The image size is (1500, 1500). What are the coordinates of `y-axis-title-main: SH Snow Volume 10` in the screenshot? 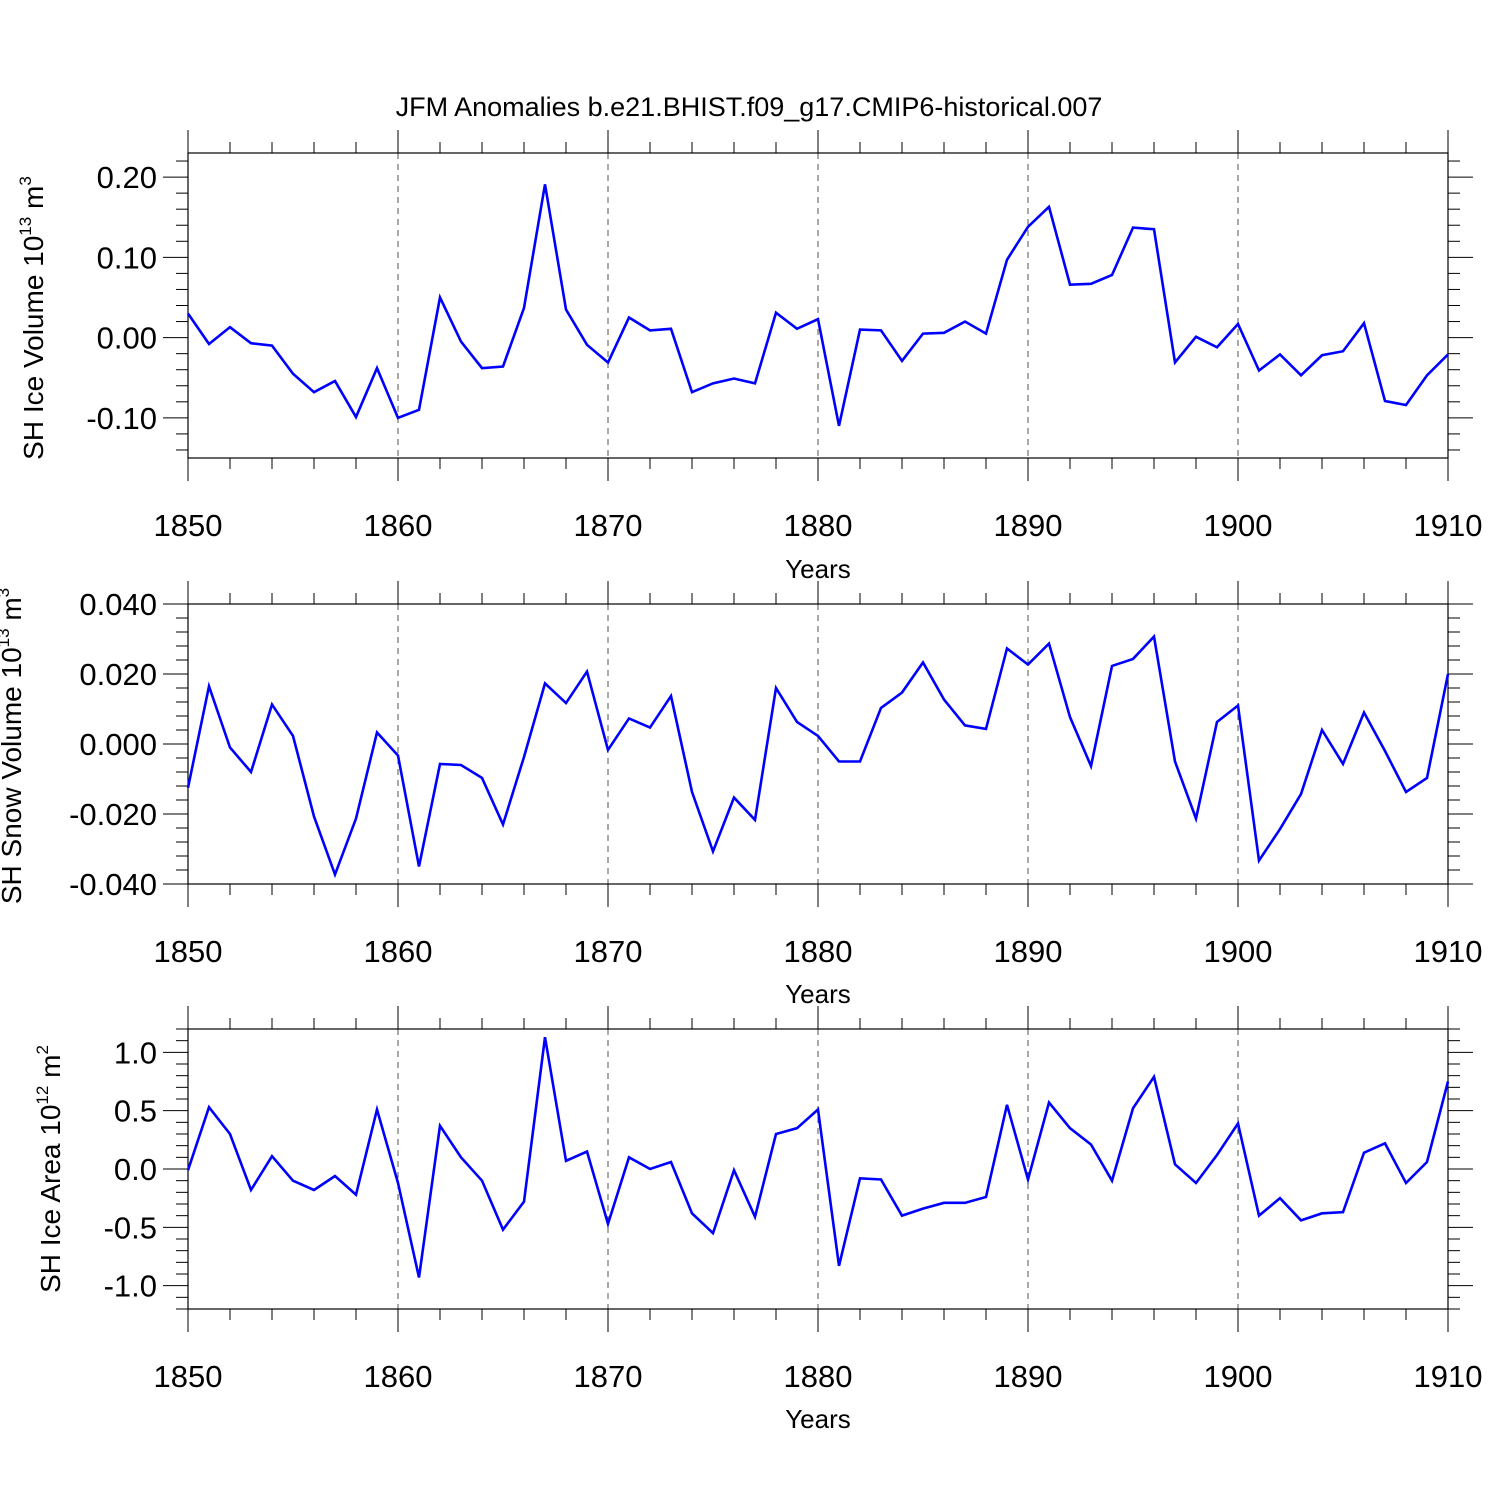 It's located at (13, 775).